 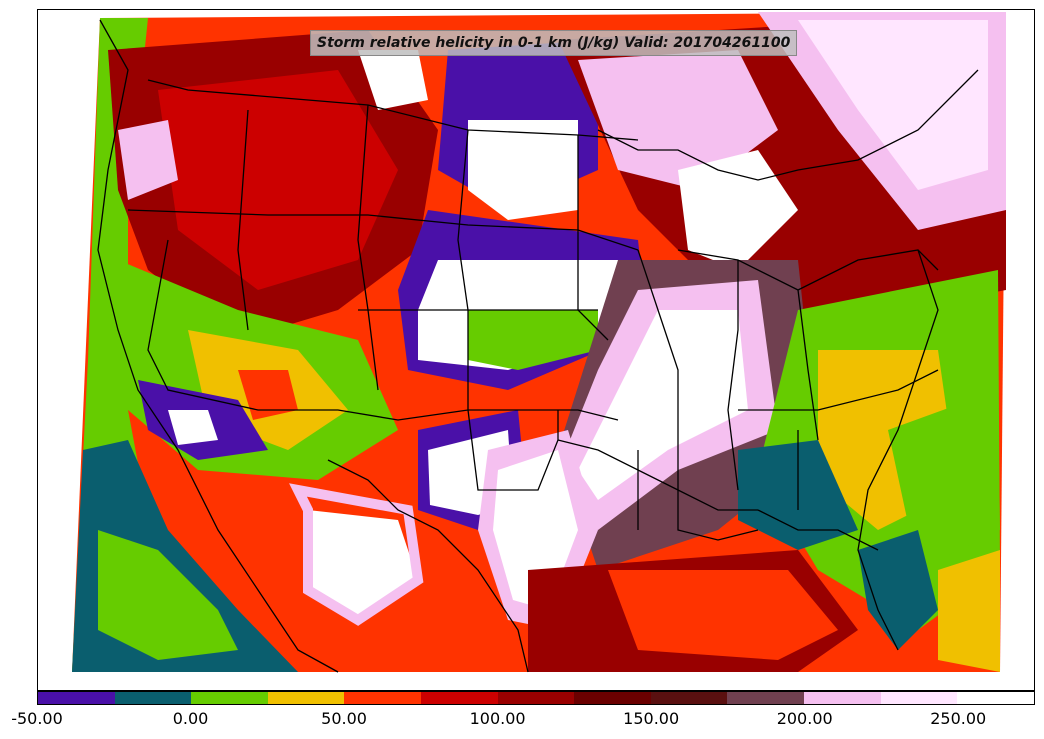 What do you see at coordinates (268, 395) in the screenshot?
I see `basin-red` at bounding box center [268, 395].